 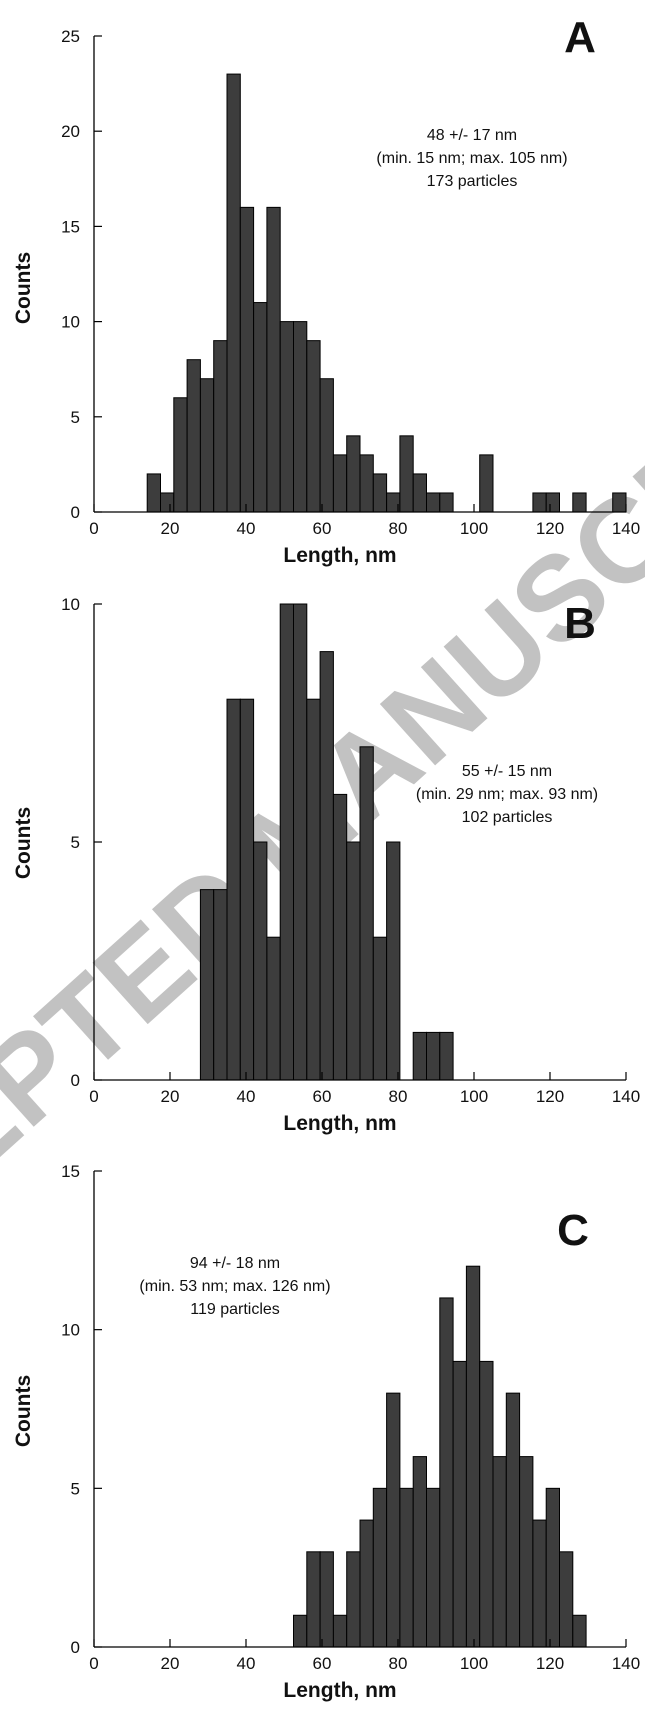 What do you see at coordinates (573, 1230) in the screenshot?
I see `panel-letter: C` at bounding box center [573, 1230].